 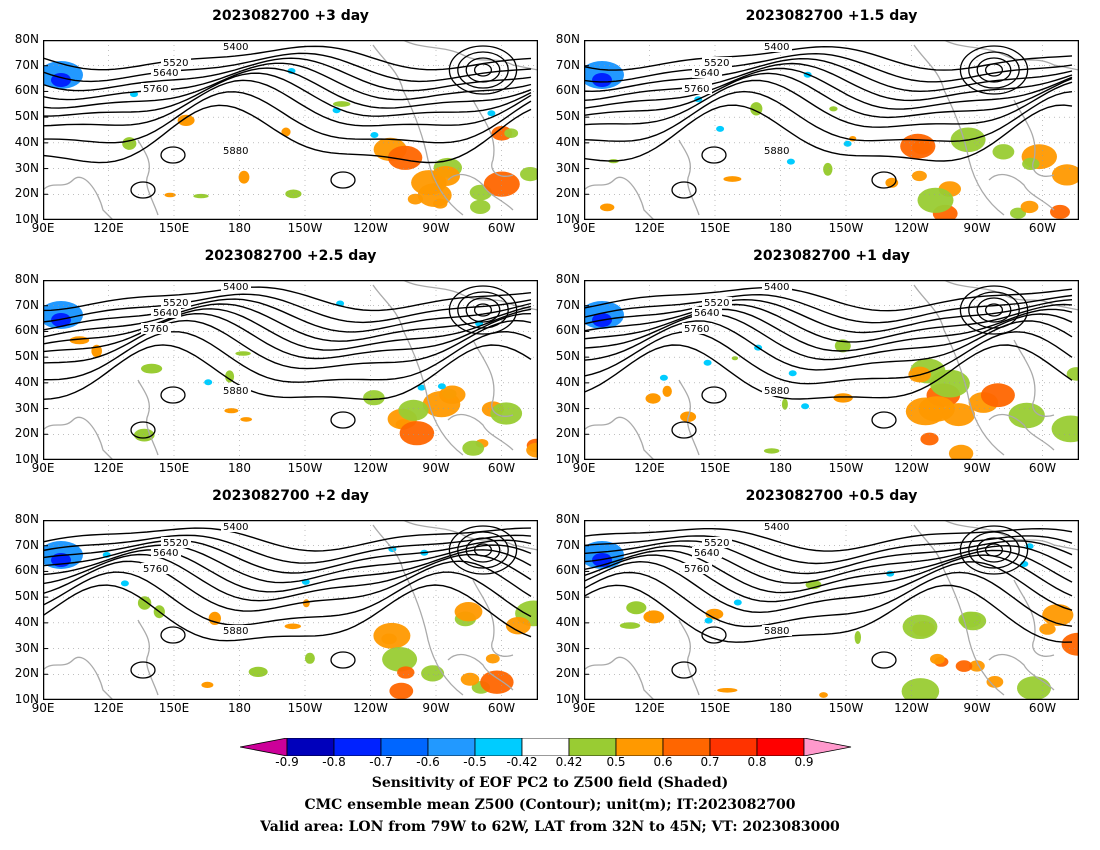 What do you see at coordinates (26, 39) in the screenshot?
I see `lat-label: 80N` at bounding box center [26, 39].